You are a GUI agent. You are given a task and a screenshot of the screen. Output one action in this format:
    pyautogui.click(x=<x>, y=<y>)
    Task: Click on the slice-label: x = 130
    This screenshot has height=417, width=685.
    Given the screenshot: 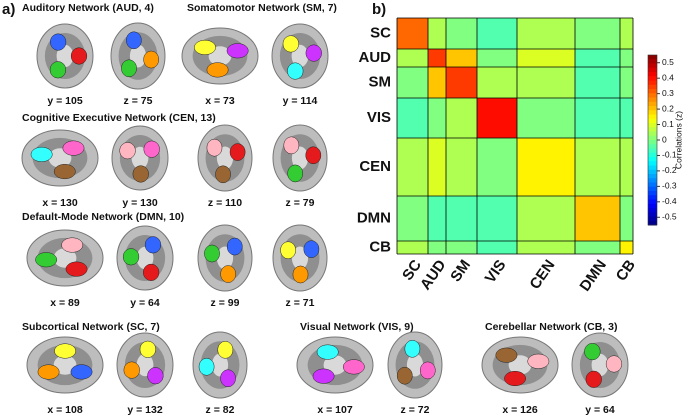 What is the action you would take?
    pyautogui.click(x=59, y=203)
    